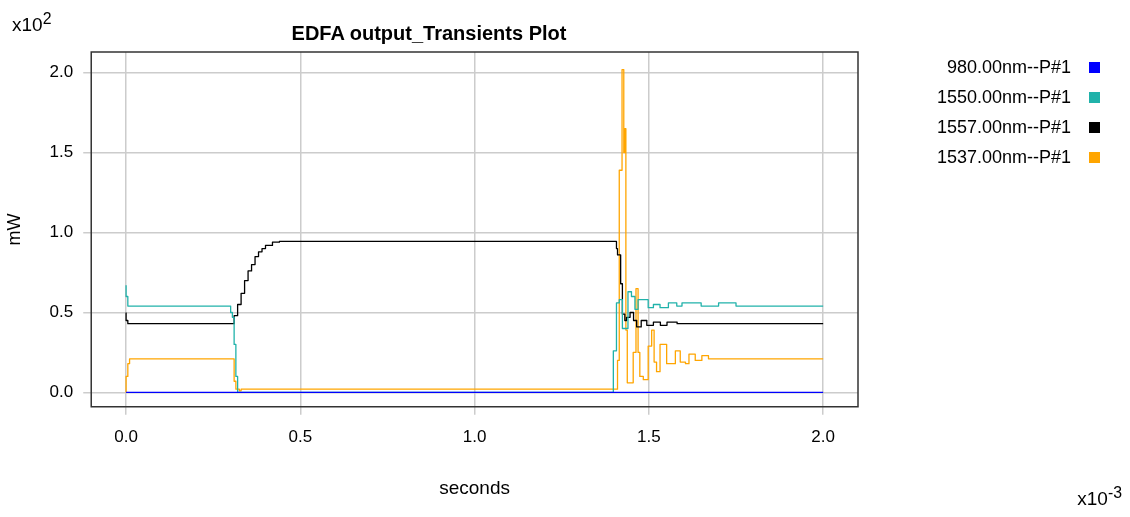 The image size is (1130, 517). I want to click on x-tick-label: 1.5, so click(649, 436).